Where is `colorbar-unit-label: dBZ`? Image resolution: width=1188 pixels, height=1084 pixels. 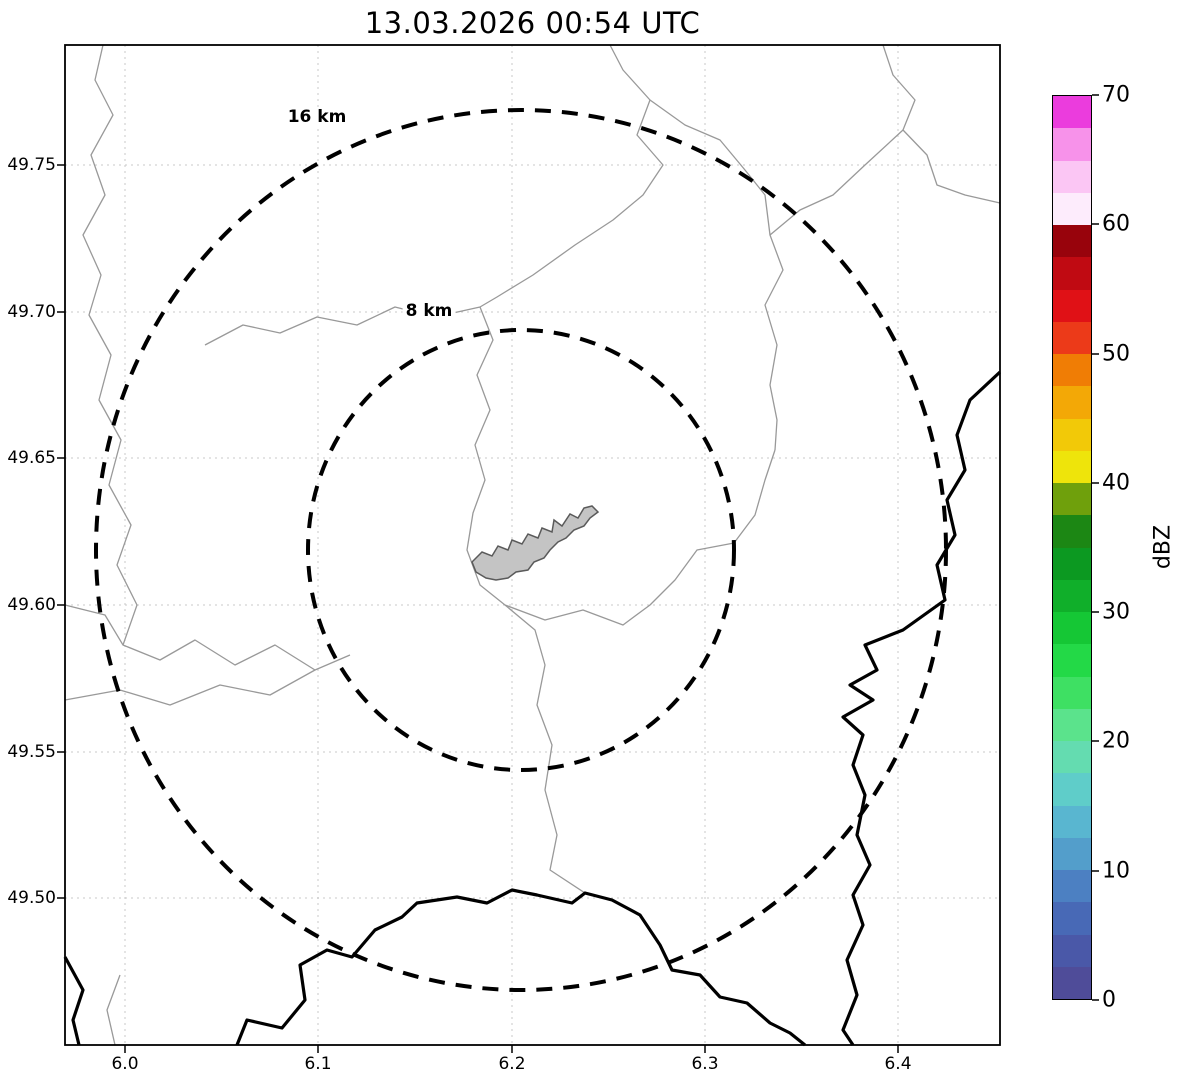
colorbar-unit-label: dBZ is located at coordinates (1163, 547).